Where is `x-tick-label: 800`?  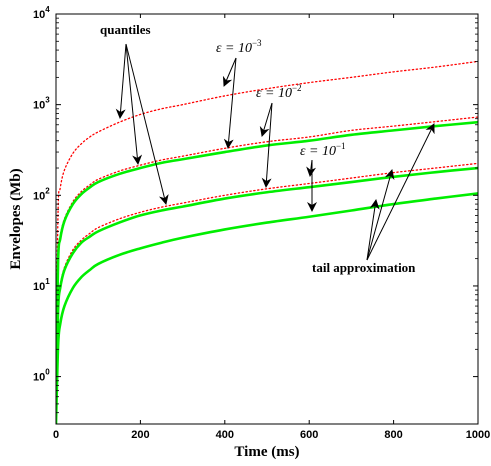
x-tick-label: 800 is located at coordinates (393, 435).